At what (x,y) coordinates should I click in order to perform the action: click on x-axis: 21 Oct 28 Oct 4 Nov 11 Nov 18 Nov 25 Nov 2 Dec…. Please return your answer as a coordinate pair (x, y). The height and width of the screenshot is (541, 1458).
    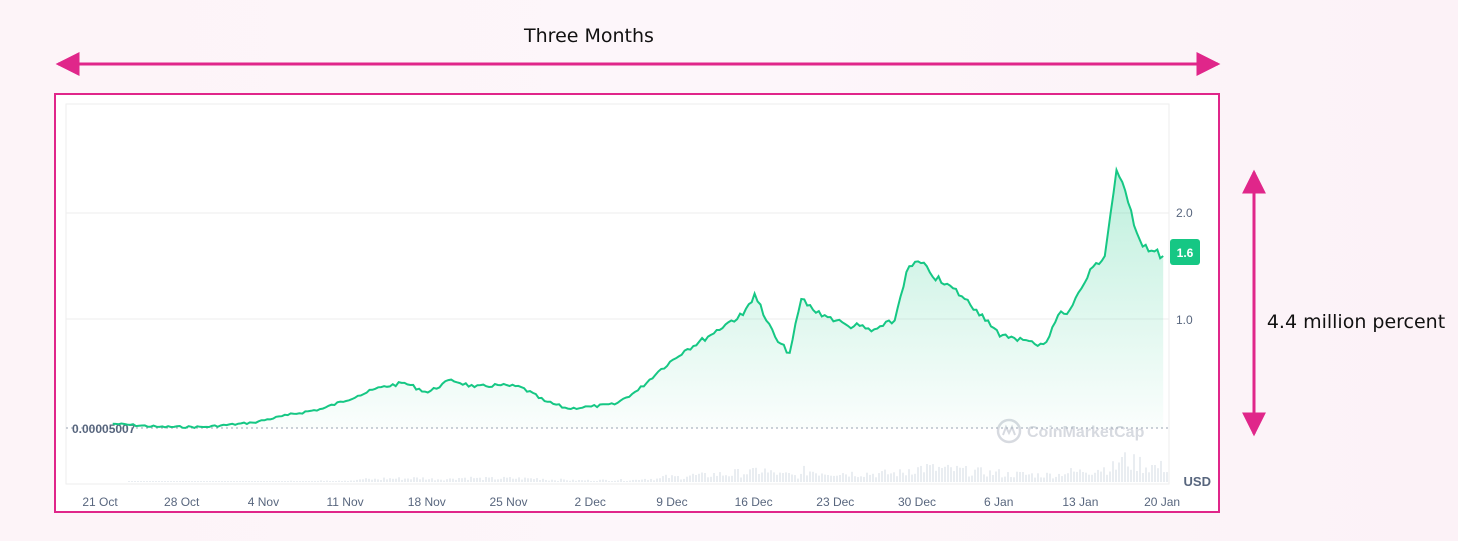
    Looking at the image, I should click on (631, 502).